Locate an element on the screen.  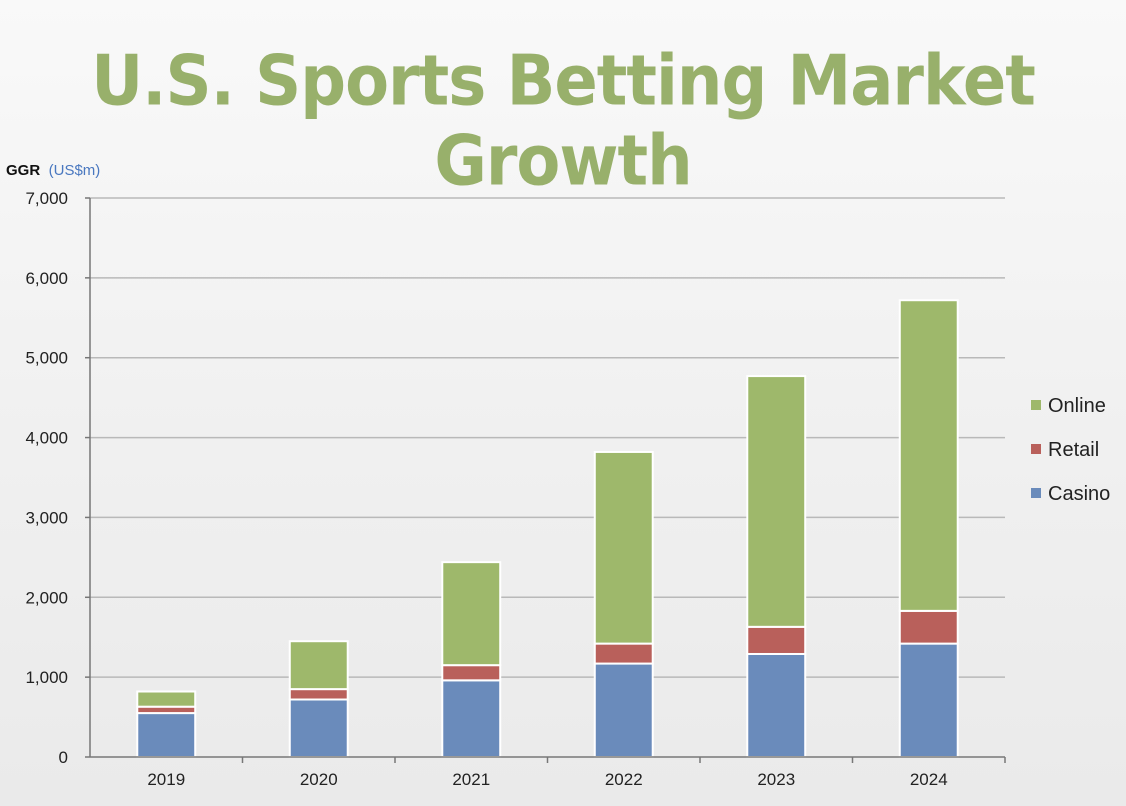
legend-swatch-casino is located at coordinates (1036, 493).